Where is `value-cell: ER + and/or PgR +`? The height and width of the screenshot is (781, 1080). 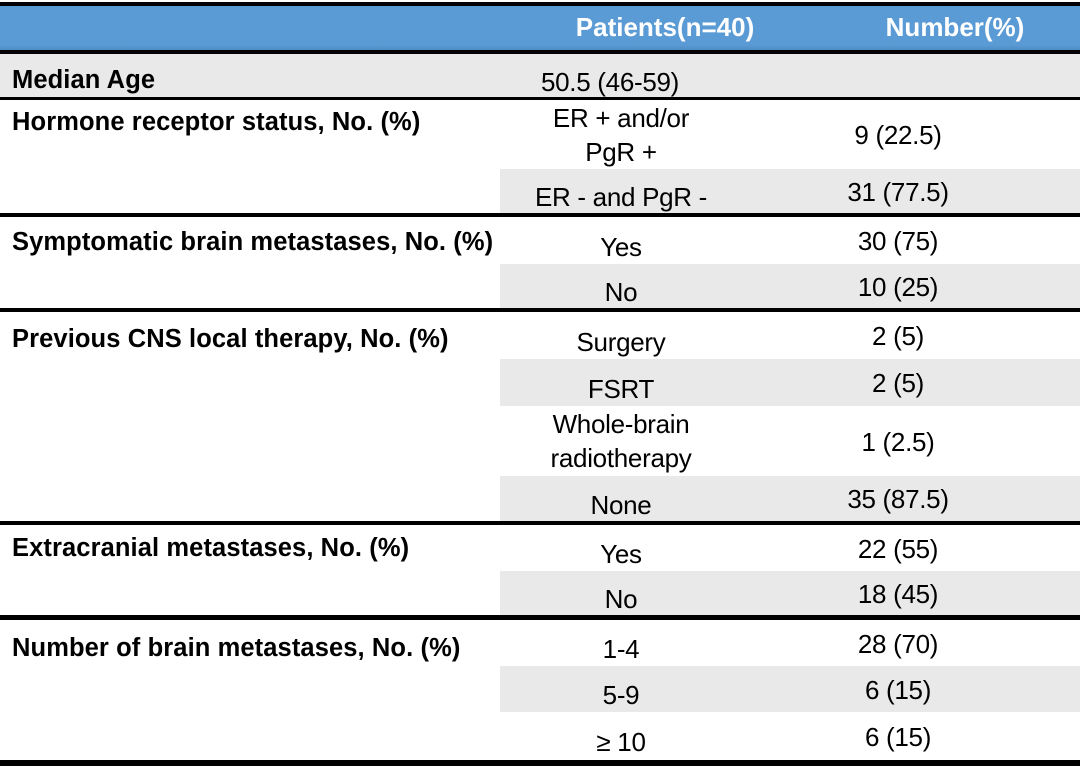 value-cell: ER + and/or PgR + is located at coordinates (621, 134).